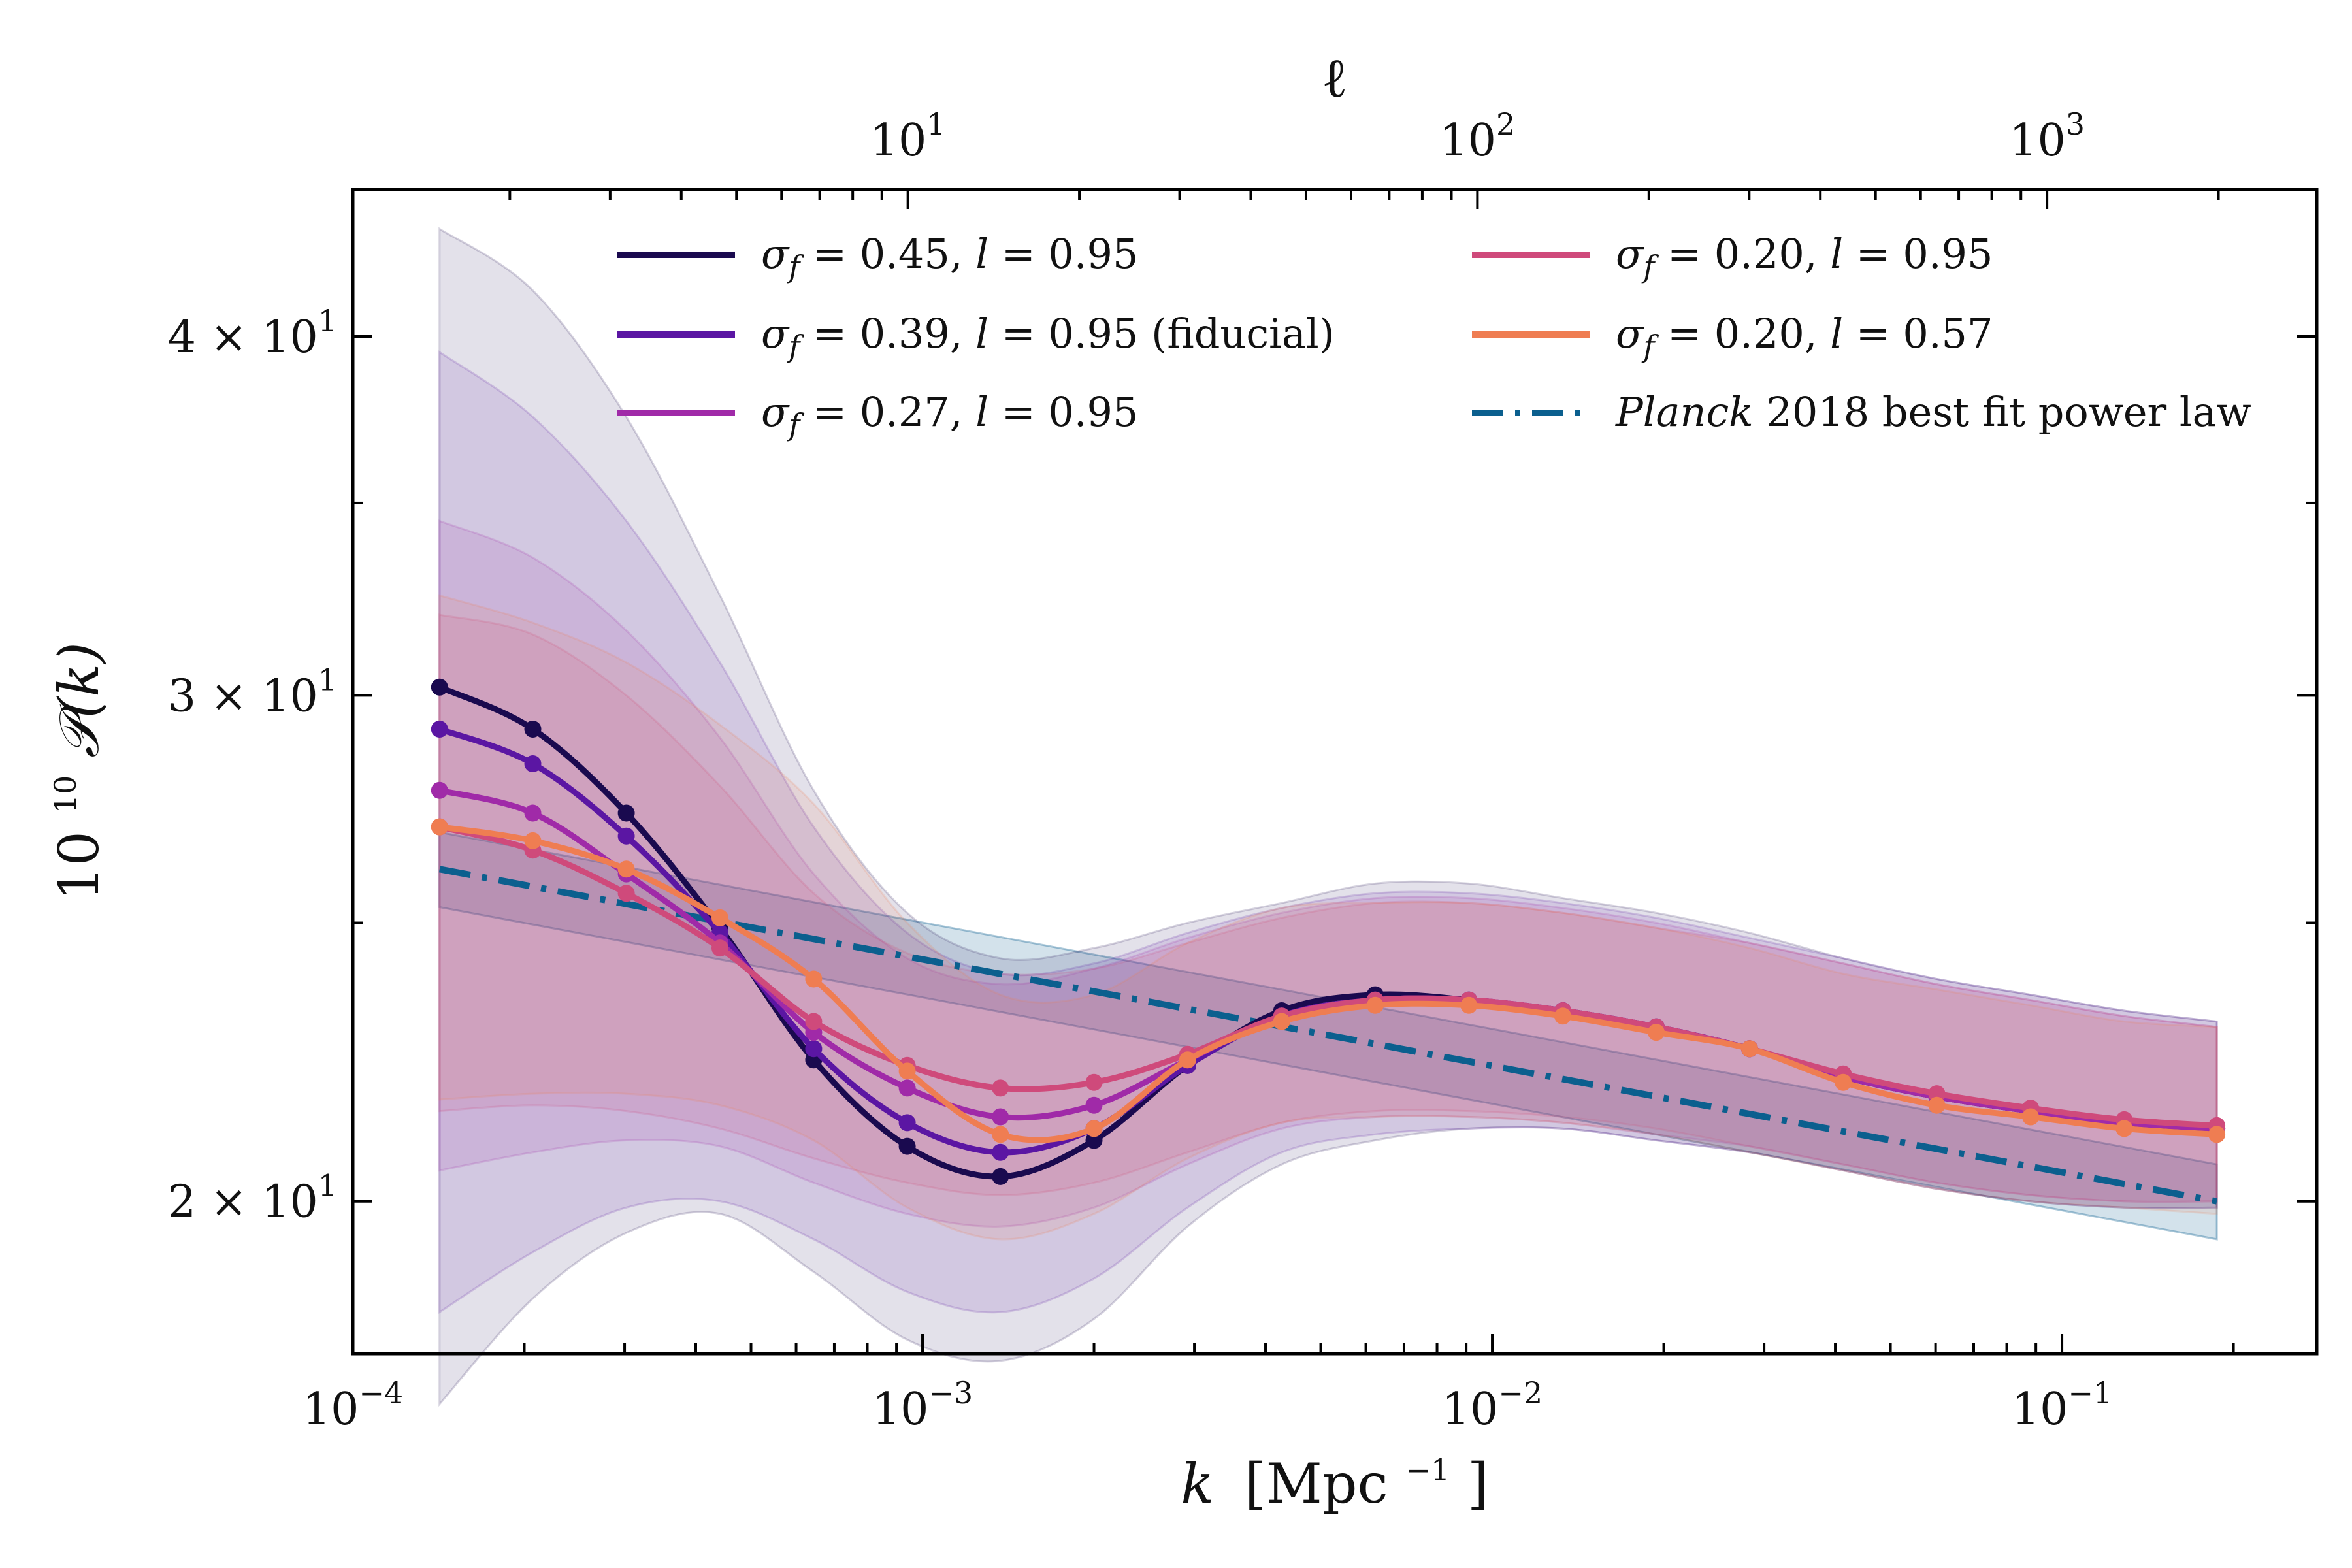 Image resolution: width=2352 pixels, height=1568 pixels. I want to click on y-tick-label-1: 2 × 101, so click(252, 1198).